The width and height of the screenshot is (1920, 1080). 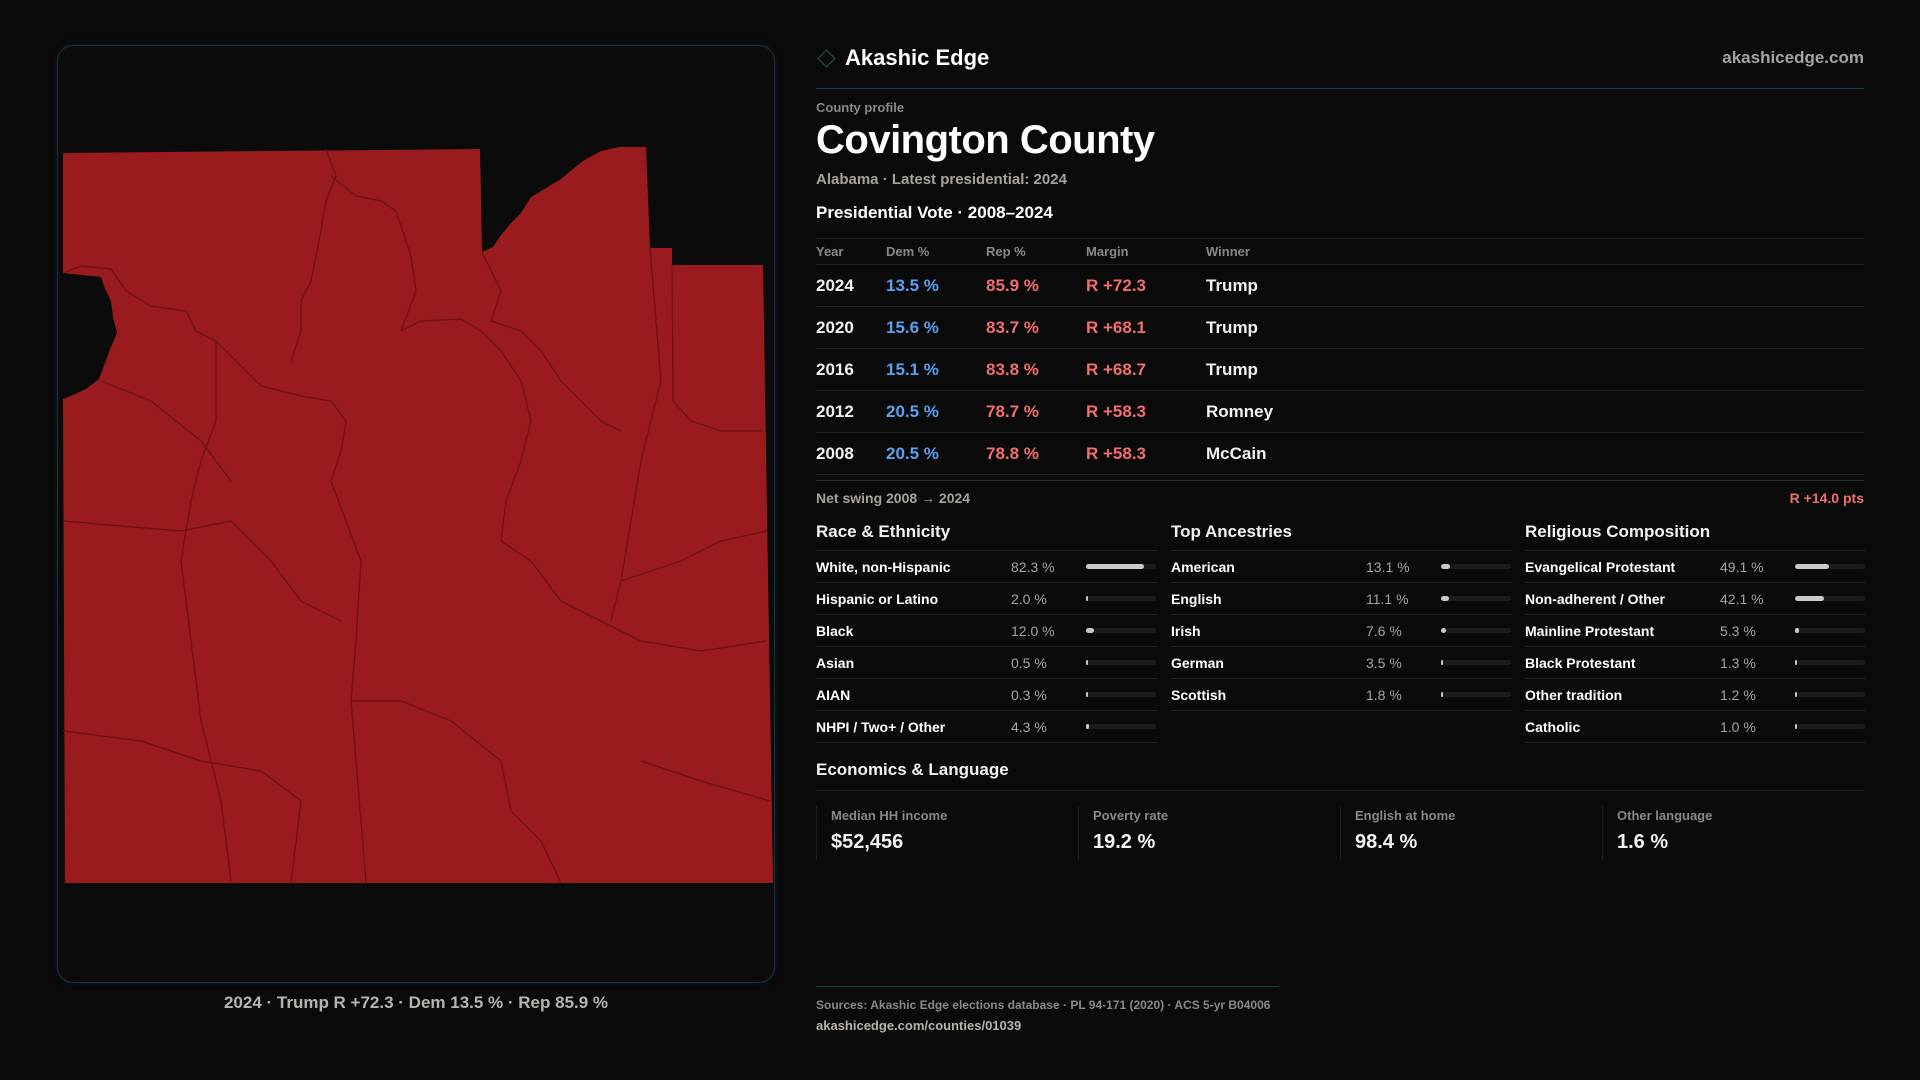 I want to click on stat-percent: 1.3 %, so click(x=1738, y=662).